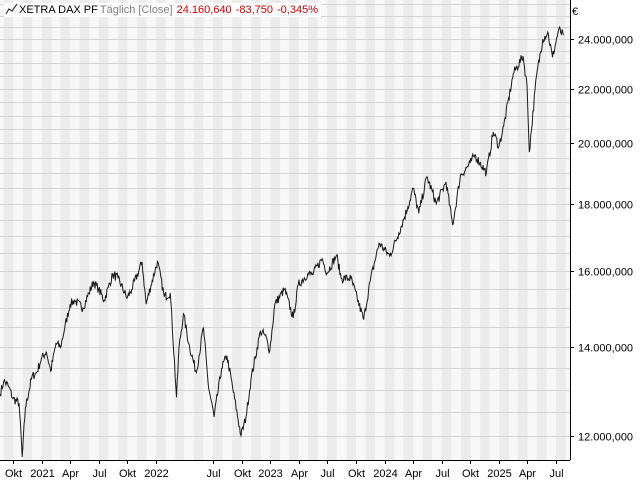 Image resolution: width=640 pixels, height=480 pixels. I want to click on y-tick-label: 18.000,000, so click(605, 206).